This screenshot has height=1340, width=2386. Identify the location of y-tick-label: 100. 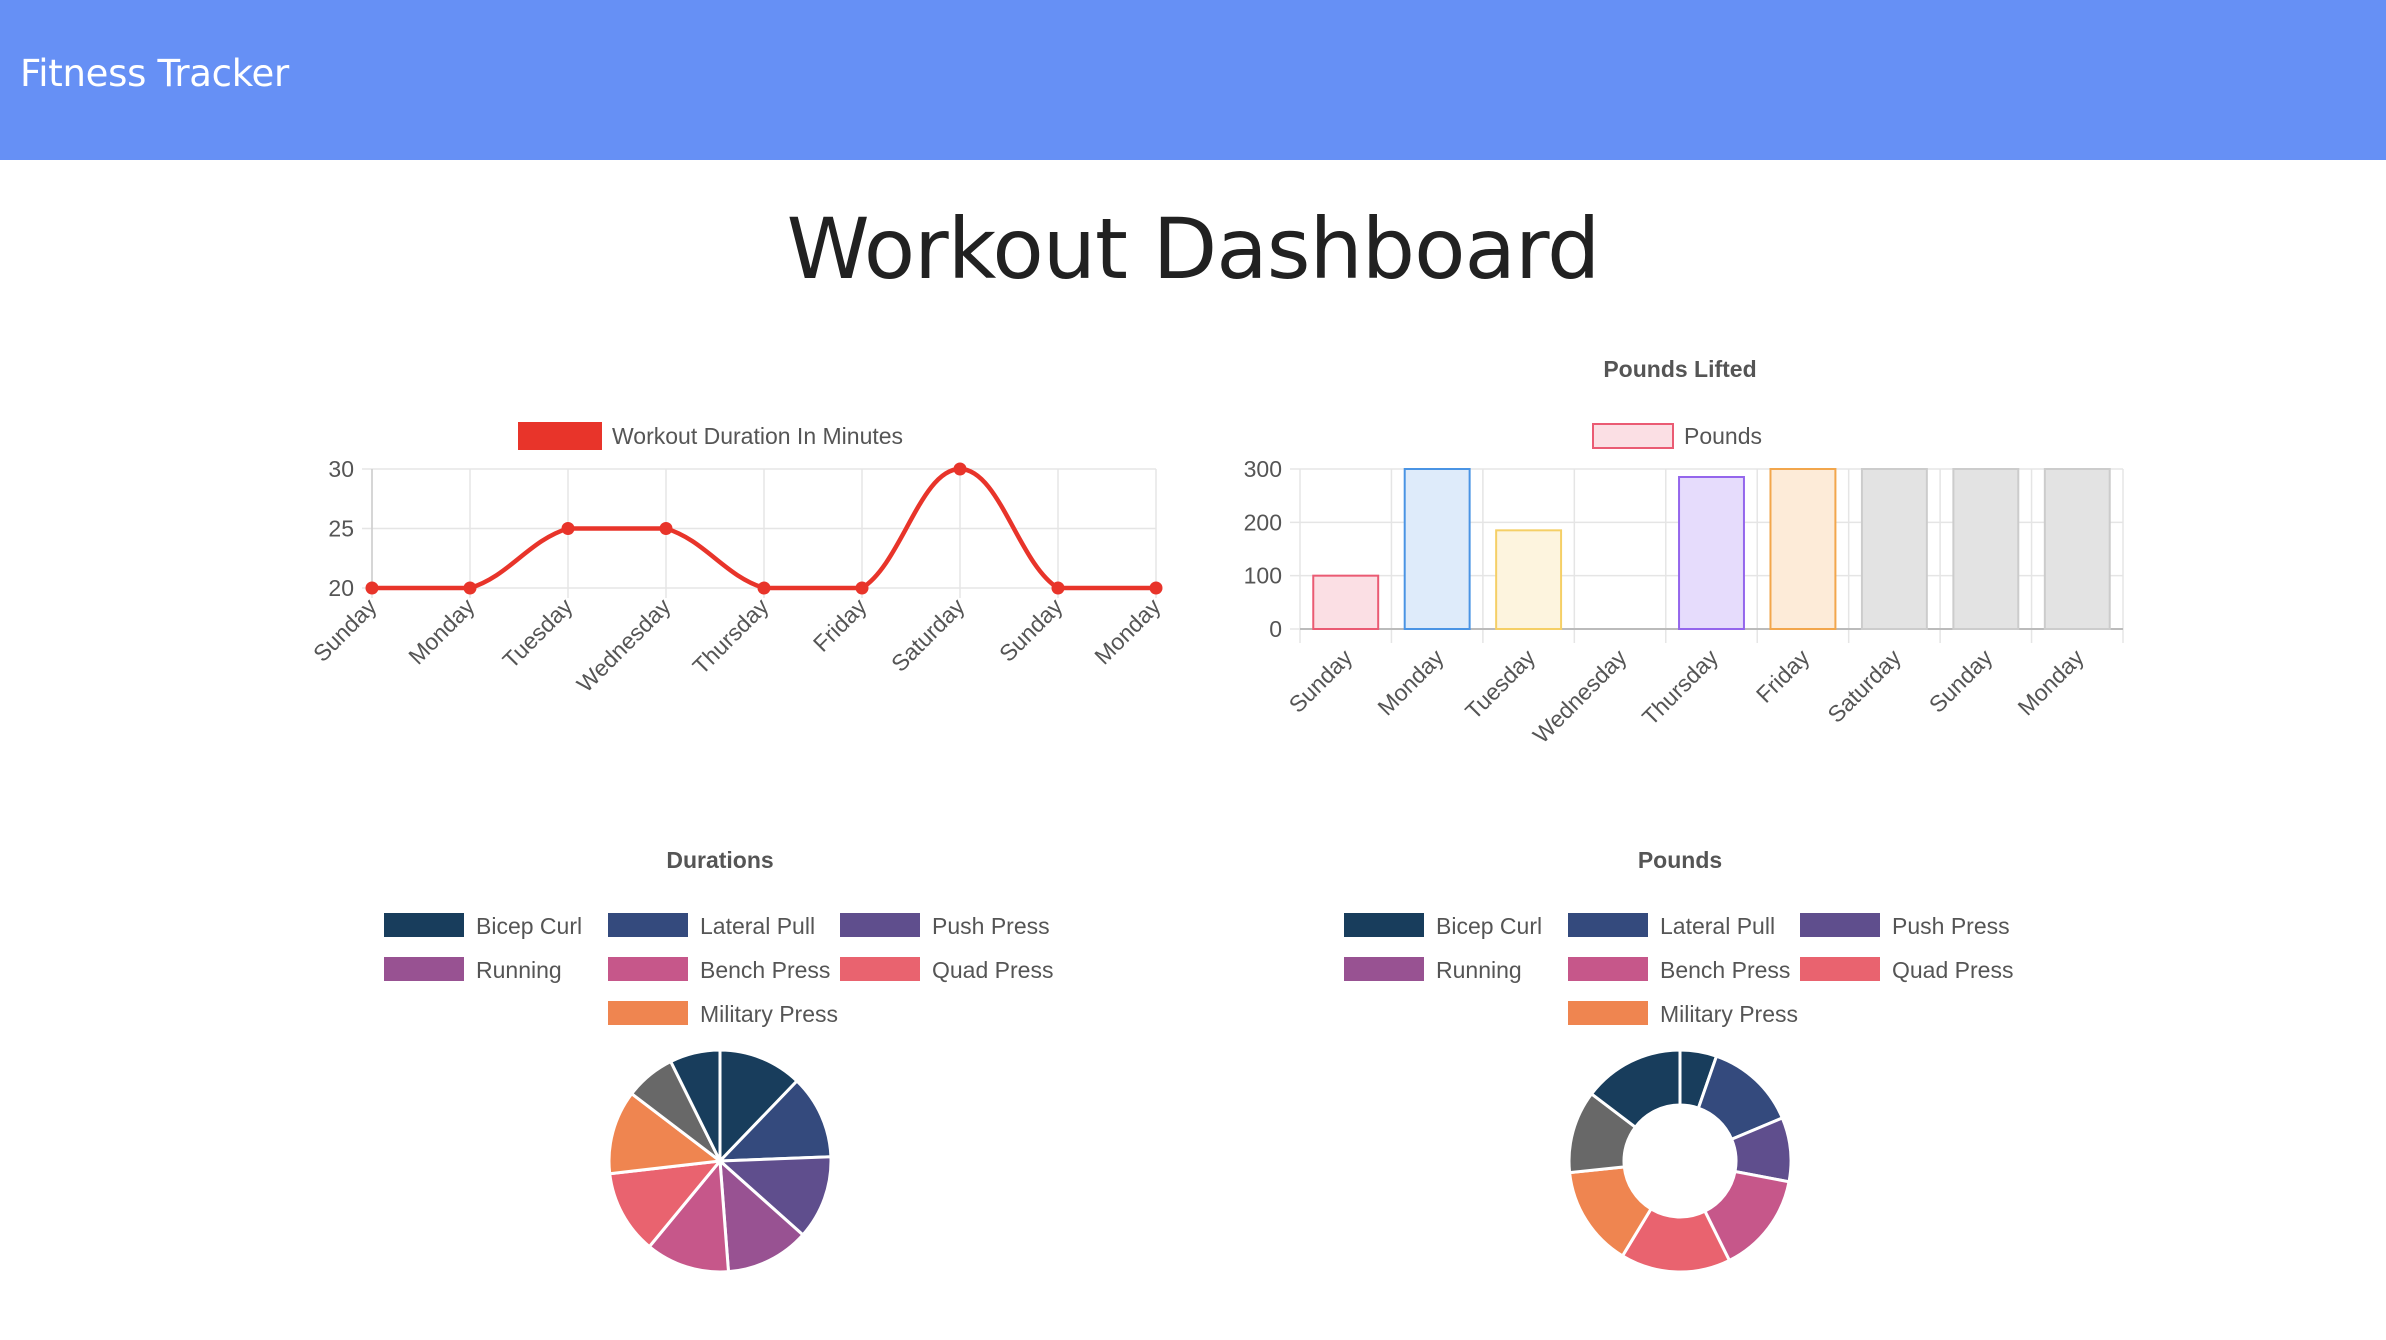
(1263, 576).